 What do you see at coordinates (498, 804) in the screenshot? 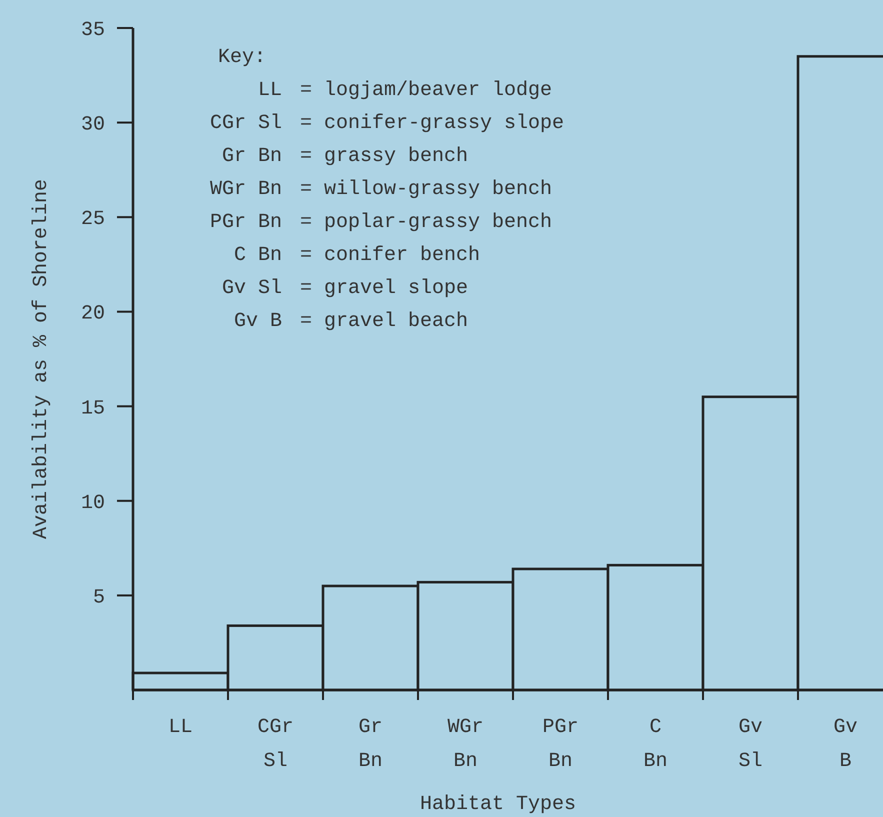
I see `x-axis-title: Habitat Types` at bounding box center [498, 804].